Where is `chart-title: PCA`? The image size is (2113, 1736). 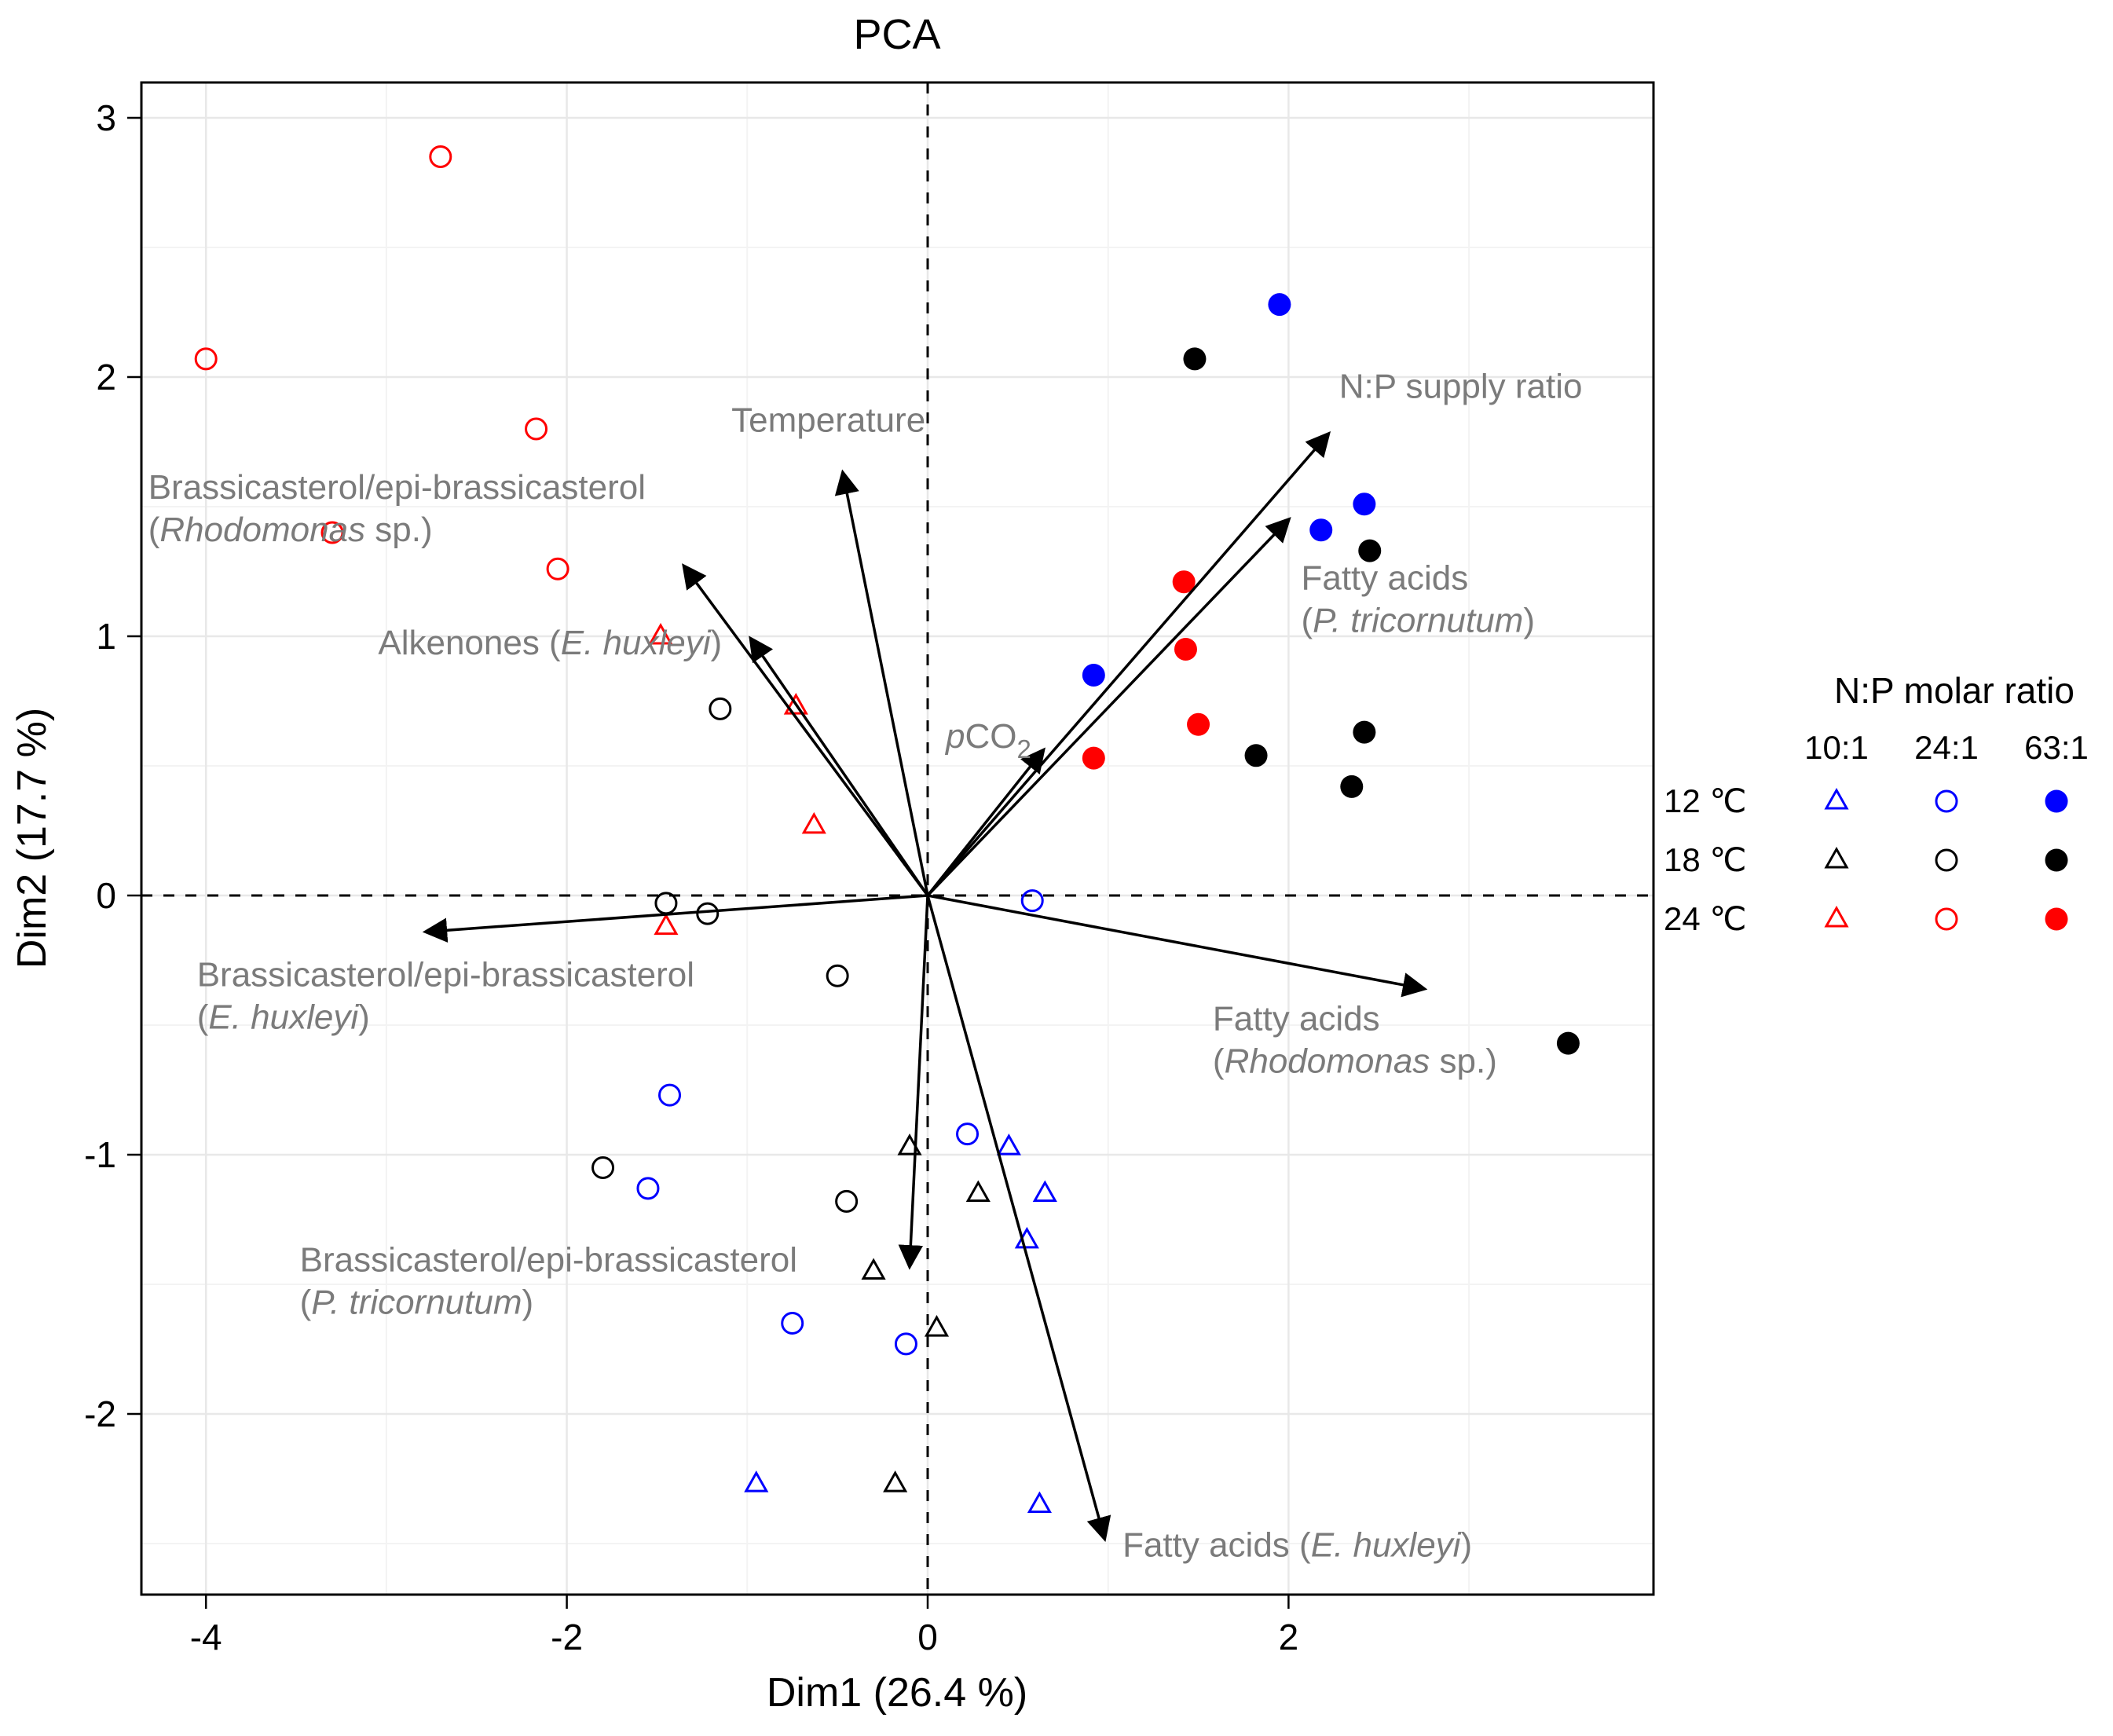 chart-title: PCA is located at coordinates (896, 34).